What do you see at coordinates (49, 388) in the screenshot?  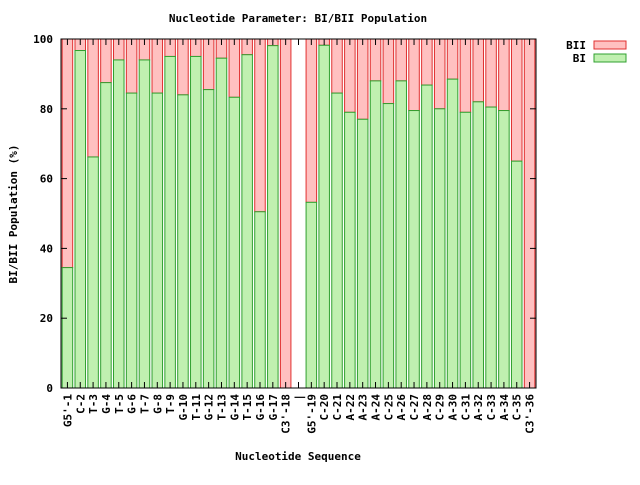 I see `y-tick-label: 0` at bounding box center [49, 388].